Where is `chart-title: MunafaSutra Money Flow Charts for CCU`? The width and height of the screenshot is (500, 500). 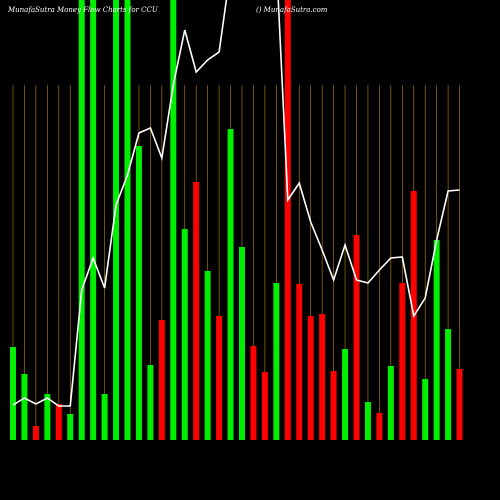
chart-title: MunafaSutra Money Flow Charts for CCU is located at coordinates (83, 10).